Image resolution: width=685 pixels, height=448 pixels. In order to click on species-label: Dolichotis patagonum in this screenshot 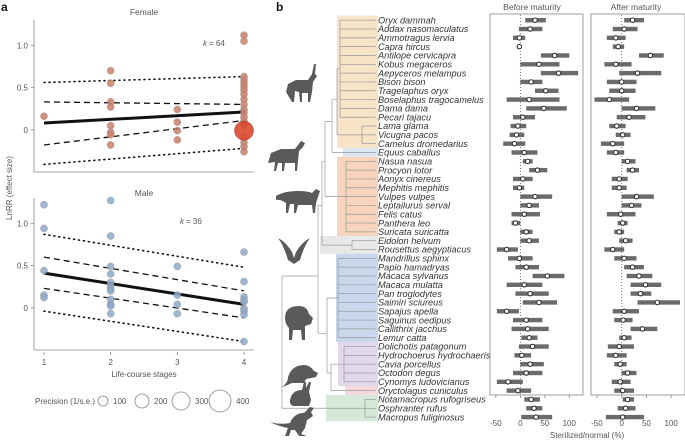, I will do `click(422, 347)`.